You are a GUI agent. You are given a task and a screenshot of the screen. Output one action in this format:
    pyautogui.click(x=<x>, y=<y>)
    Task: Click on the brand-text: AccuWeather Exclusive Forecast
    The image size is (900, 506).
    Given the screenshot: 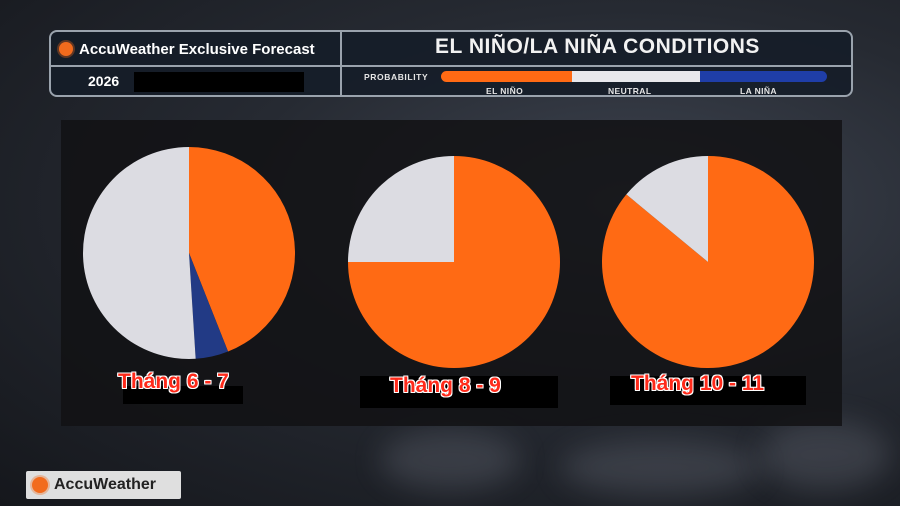 What is the action you would take?
    pyautogui.click(x=197, y=49)
    